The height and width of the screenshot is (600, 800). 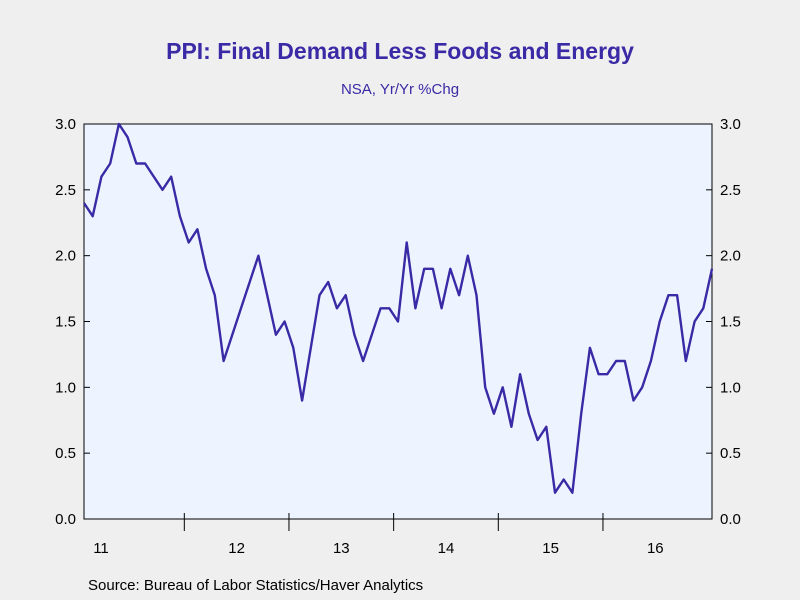 I want to click on y-axis-left: 0.0 0.5 1.0 1.5 2.0 2.5 3.0, so click(x=72, y=322).